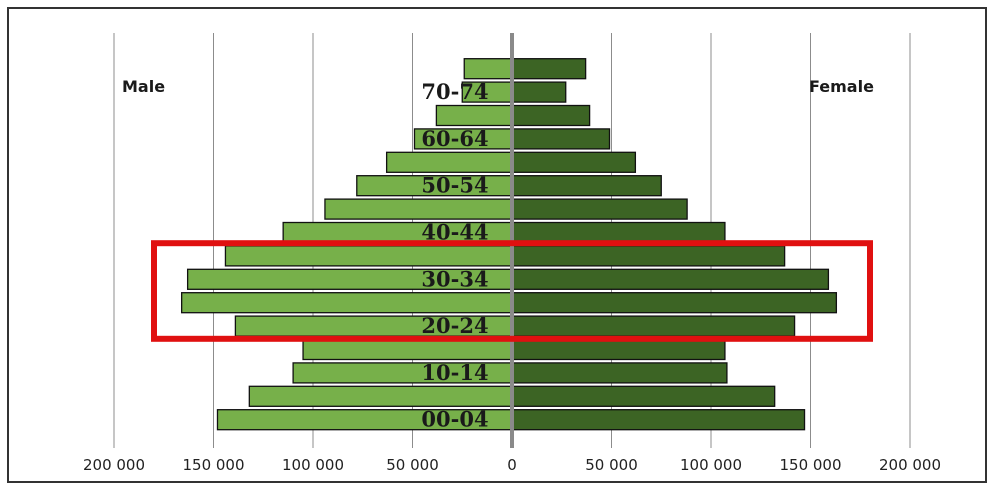  What do you see at coordinates (454, 185) in the screenshot?
I see `age-group-label: 50-54` at bounding box center [454, 185].